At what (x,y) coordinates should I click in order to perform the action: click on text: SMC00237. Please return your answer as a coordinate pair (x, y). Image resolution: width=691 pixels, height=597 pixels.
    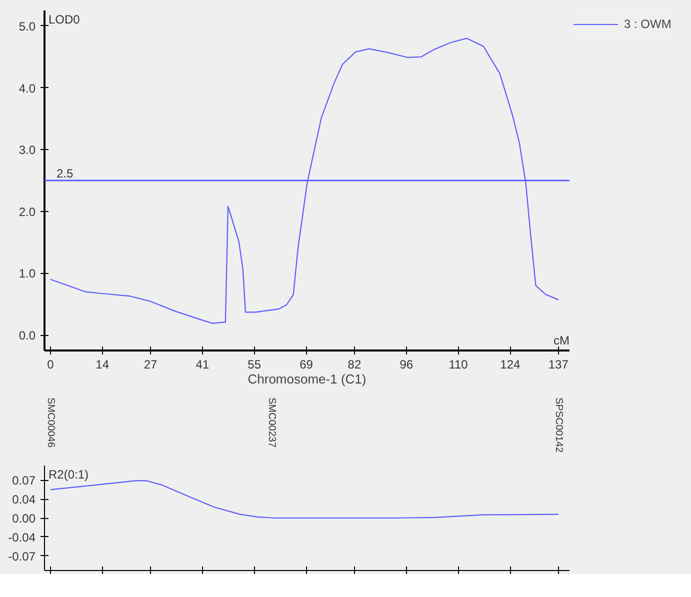
    Looking at the image, I should click on (271, 423).